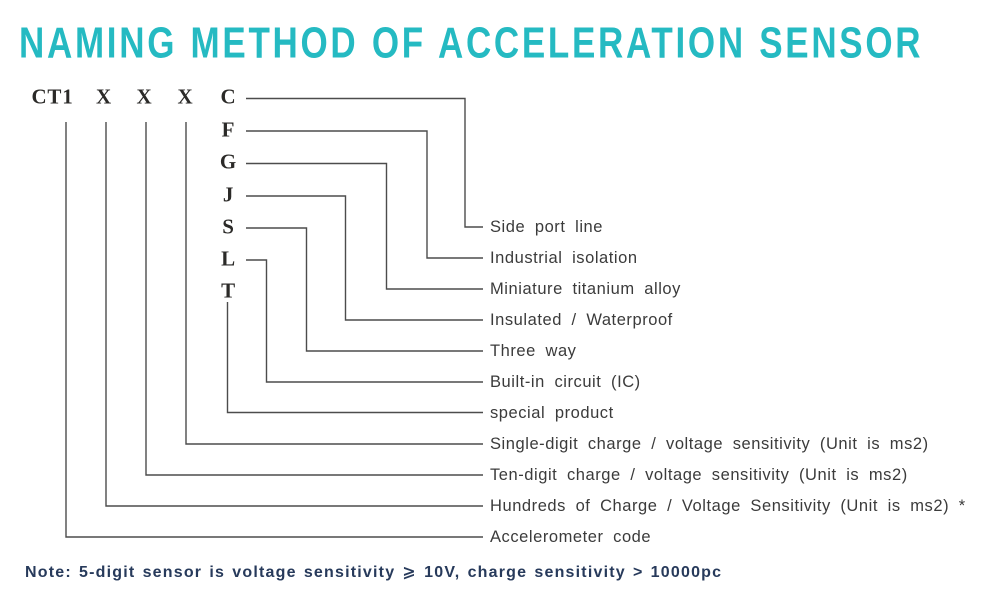 The height and width of the screenshot is (610, 1000). I want to click on label-three-way: Three way, so click(533, 350).